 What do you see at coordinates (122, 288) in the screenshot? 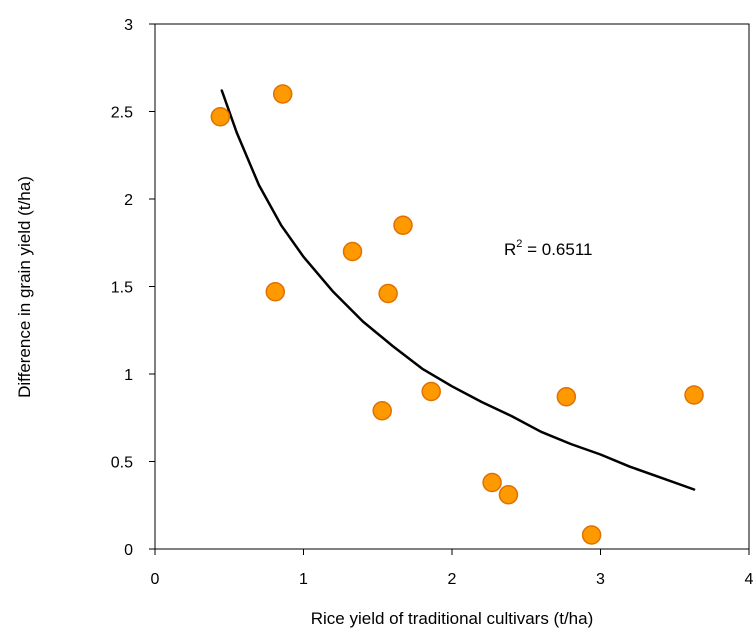
I see `y-tick-label: 1.5` at bounding box center [122, 288].